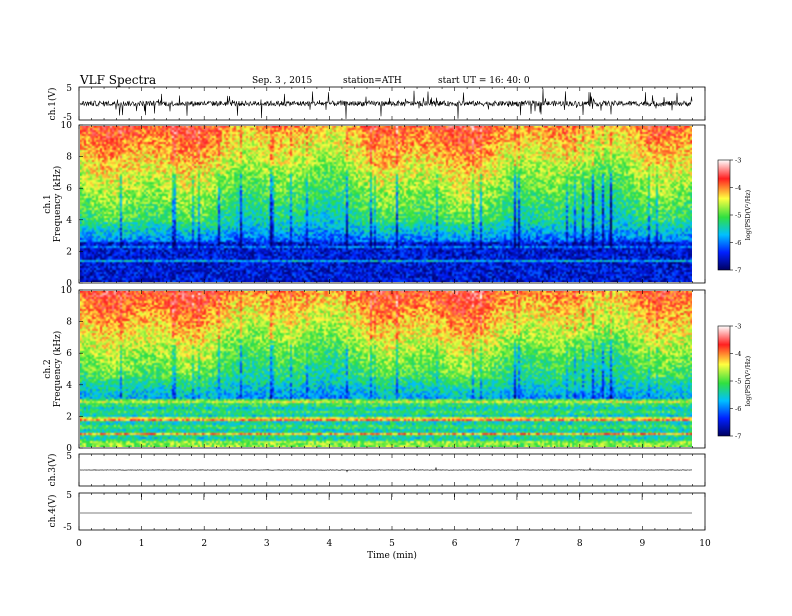 This screenshot has width=792, height=616. I want to click on ch3-waveform-trace, so click(386, 470).